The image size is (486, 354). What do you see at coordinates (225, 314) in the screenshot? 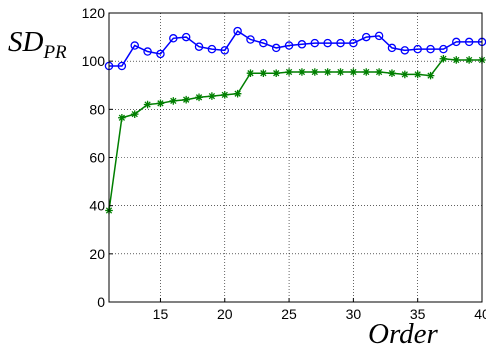
I see `x-tick-label: 20` at bounding box center [225, 314].